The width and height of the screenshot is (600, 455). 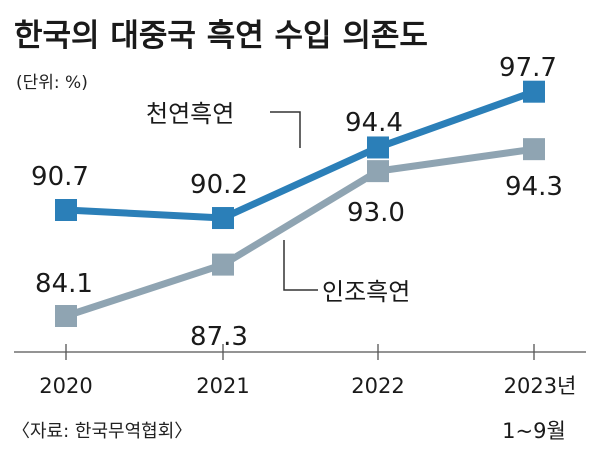 I want to click on data-label: 90.7, so click(x=60, y=177).